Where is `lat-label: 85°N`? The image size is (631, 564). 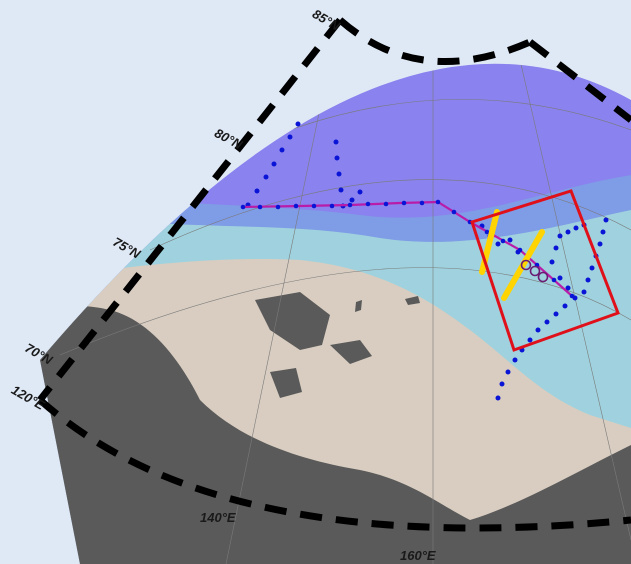 lat-label: 85°N is located at coordinates (326, 20).